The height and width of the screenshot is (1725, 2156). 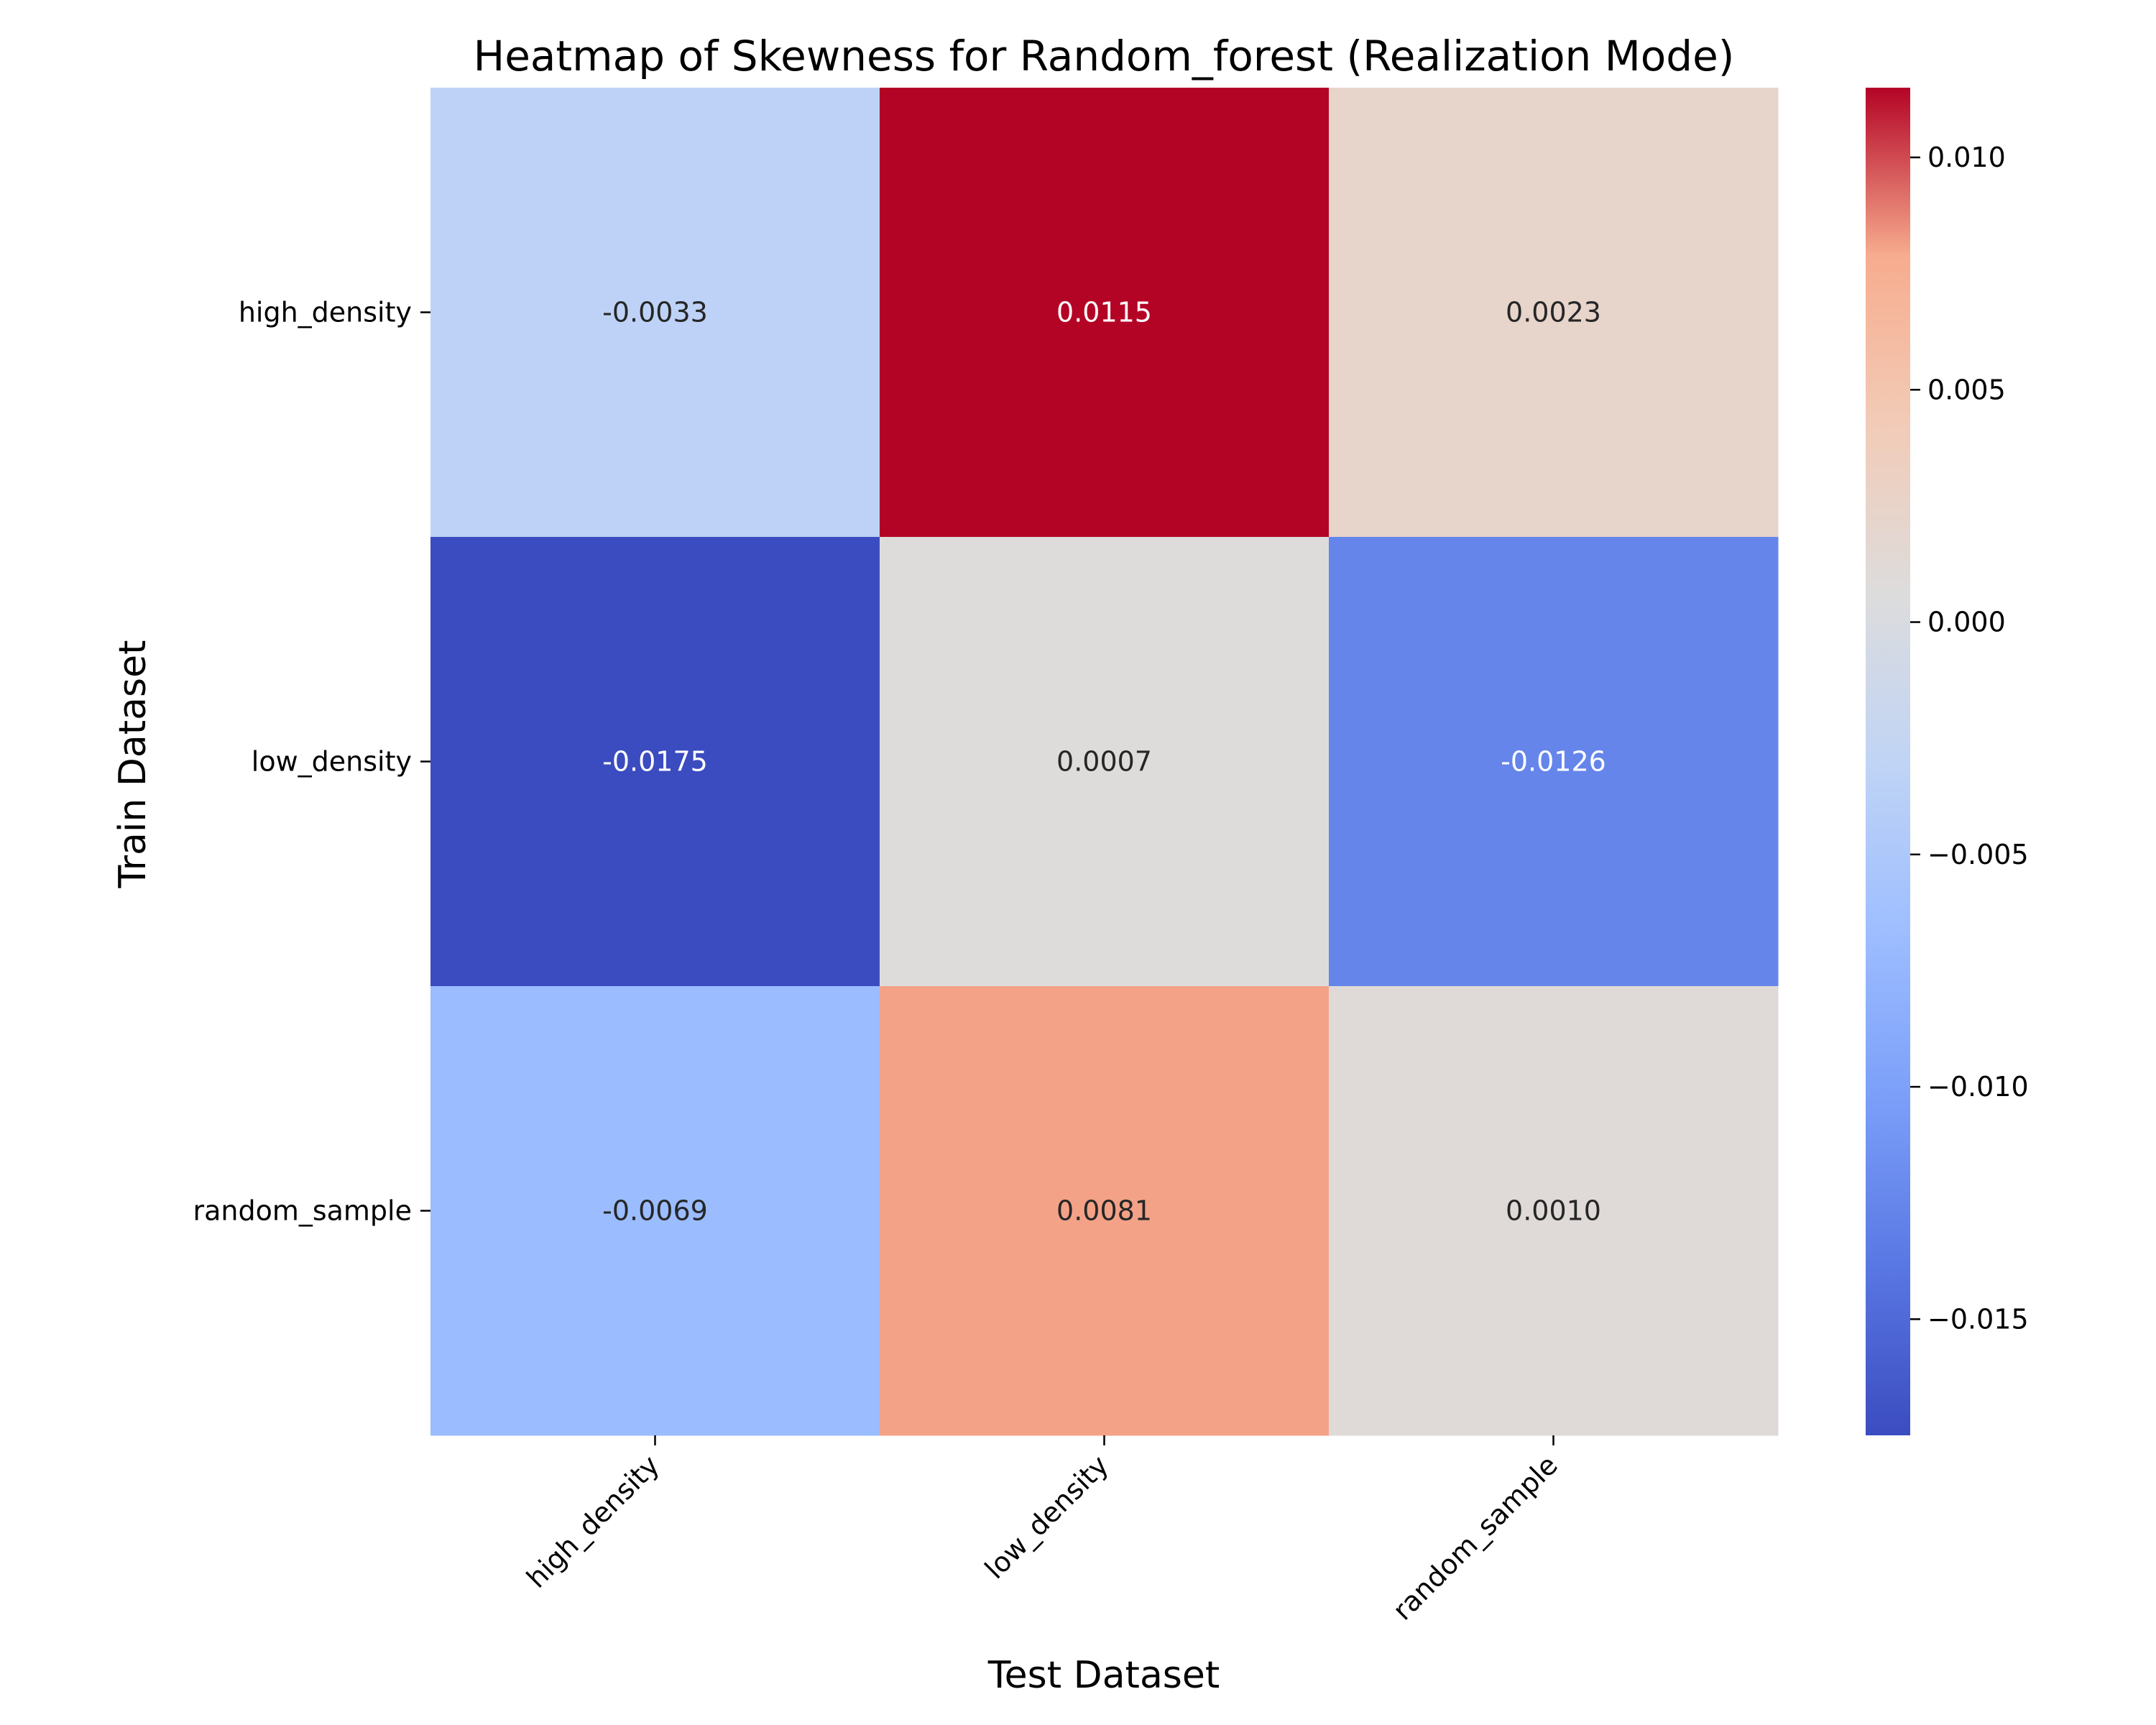 I want to click on cell-value-label: -0.0126, so click(x=1553, y=762).